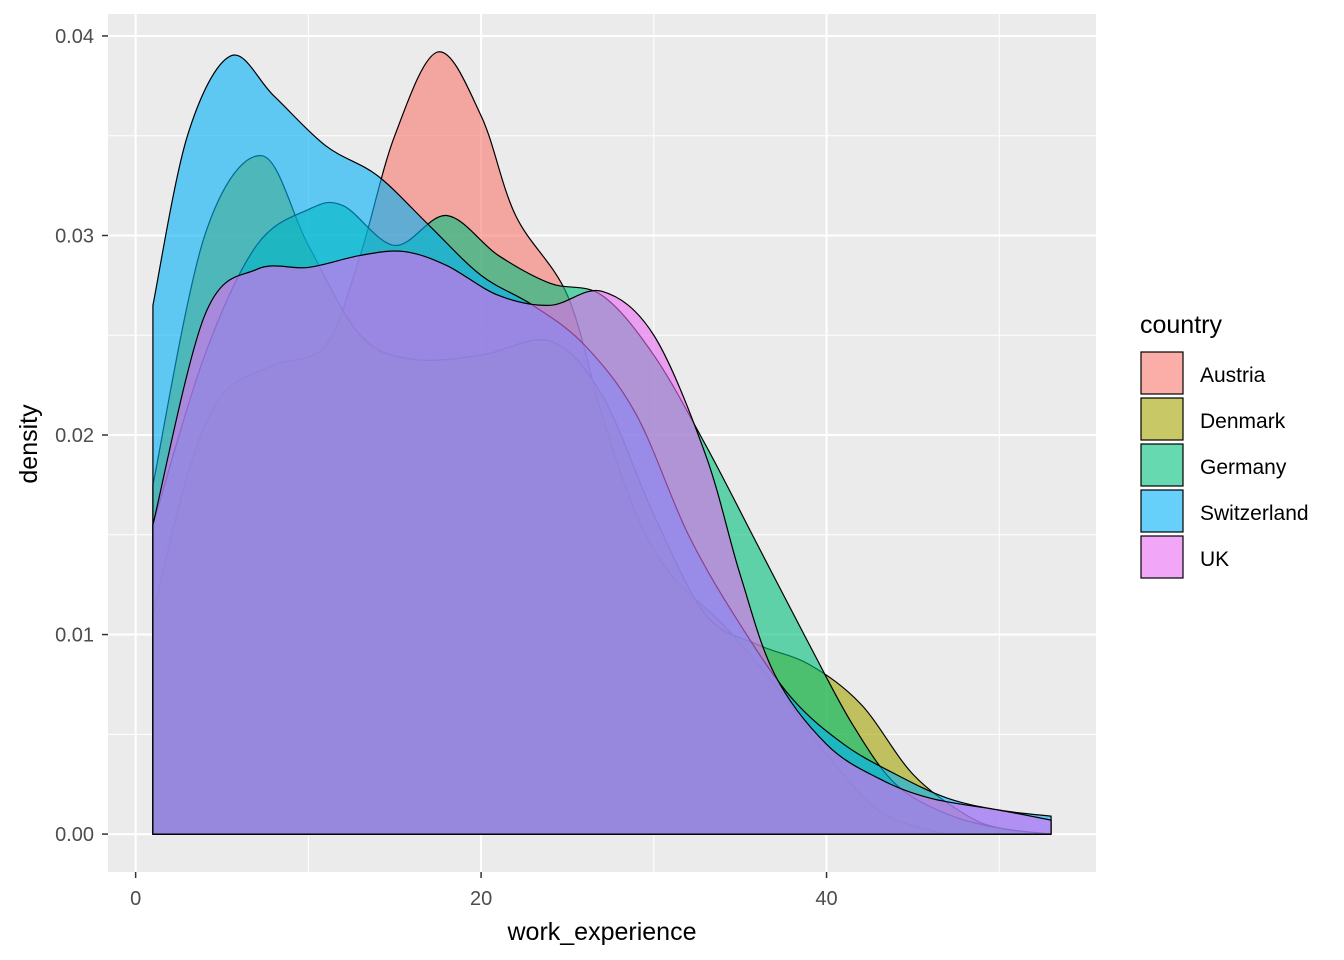 Image resolution: width=1344 pixels, height=960 pixels. What do you see at coordinates (1243, 467) in the screenshot?
I see `legend-label: Germany` at bounding box center [1243, 467].